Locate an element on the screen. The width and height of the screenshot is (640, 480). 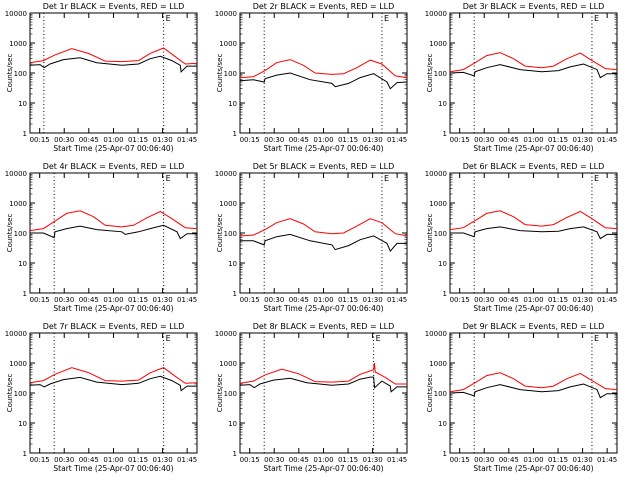
chart-title: Det 4r BLACK = Events, RED = LLD is located at coordinates (114, 166).